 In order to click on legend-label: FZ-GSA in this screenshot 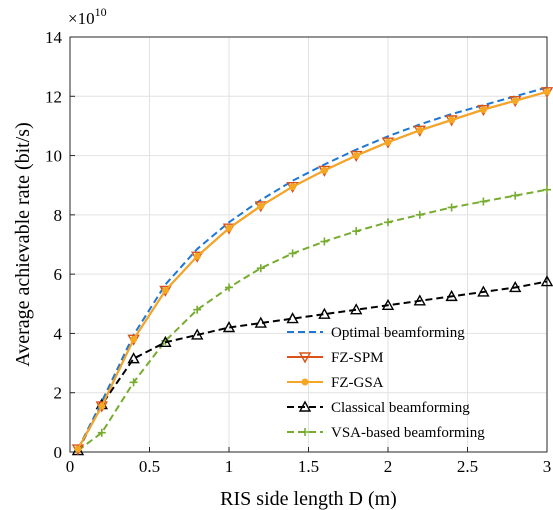, I will do `click(357, 383)`.